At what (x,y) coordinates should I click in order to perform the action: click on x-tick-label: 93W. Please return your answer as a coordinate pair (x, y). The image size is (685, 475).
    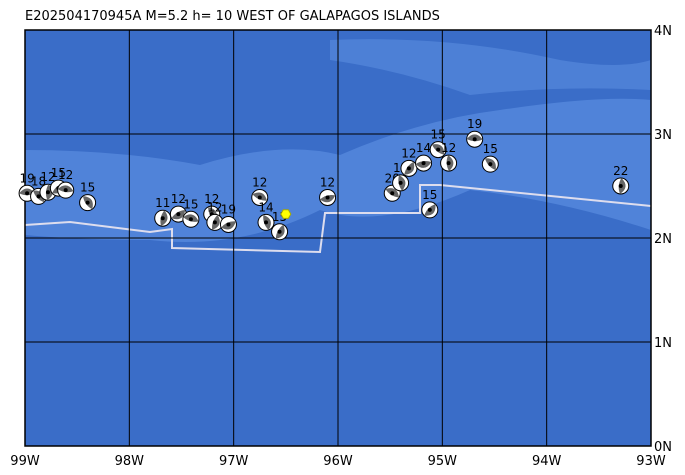
    Looking at the image, I should click on (651, 461).